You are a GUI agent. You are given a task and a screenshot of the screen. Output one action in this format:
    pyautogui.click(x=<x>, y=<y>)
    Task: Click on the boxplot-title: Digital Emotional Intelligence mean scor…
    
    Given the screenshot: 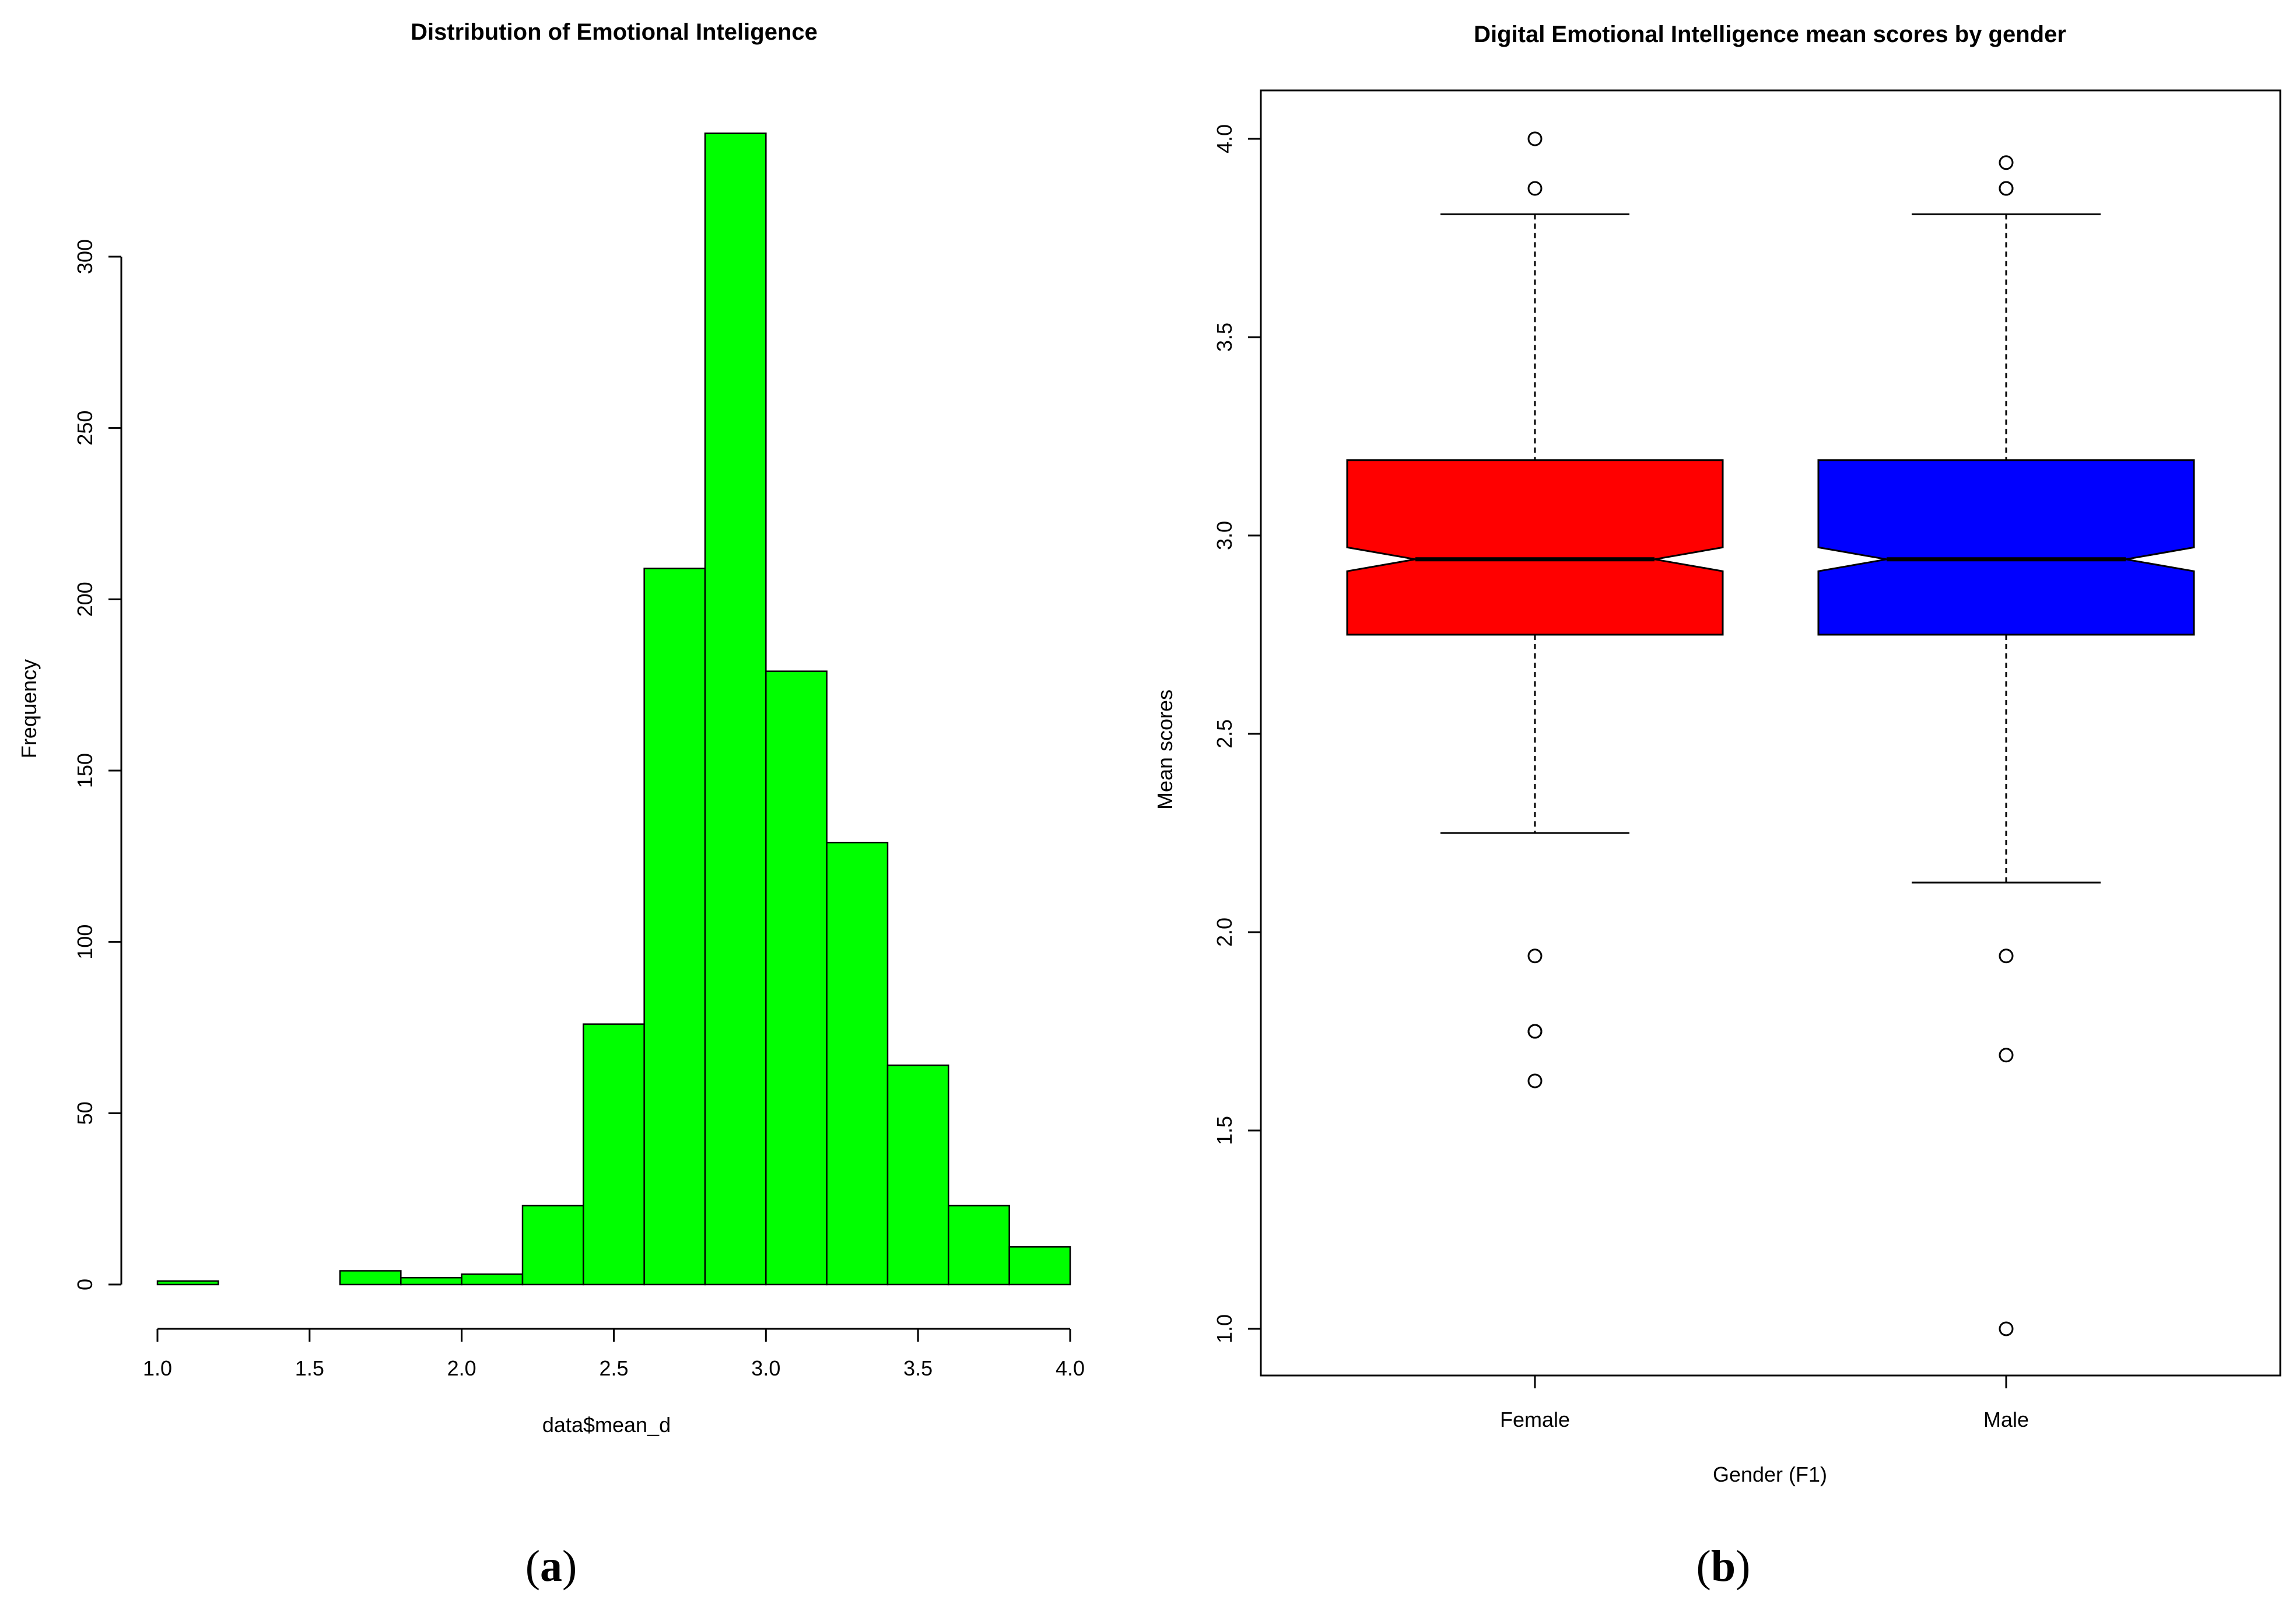 What is the action you would take?
    pyautogui.click(x=1770, y=34)
    